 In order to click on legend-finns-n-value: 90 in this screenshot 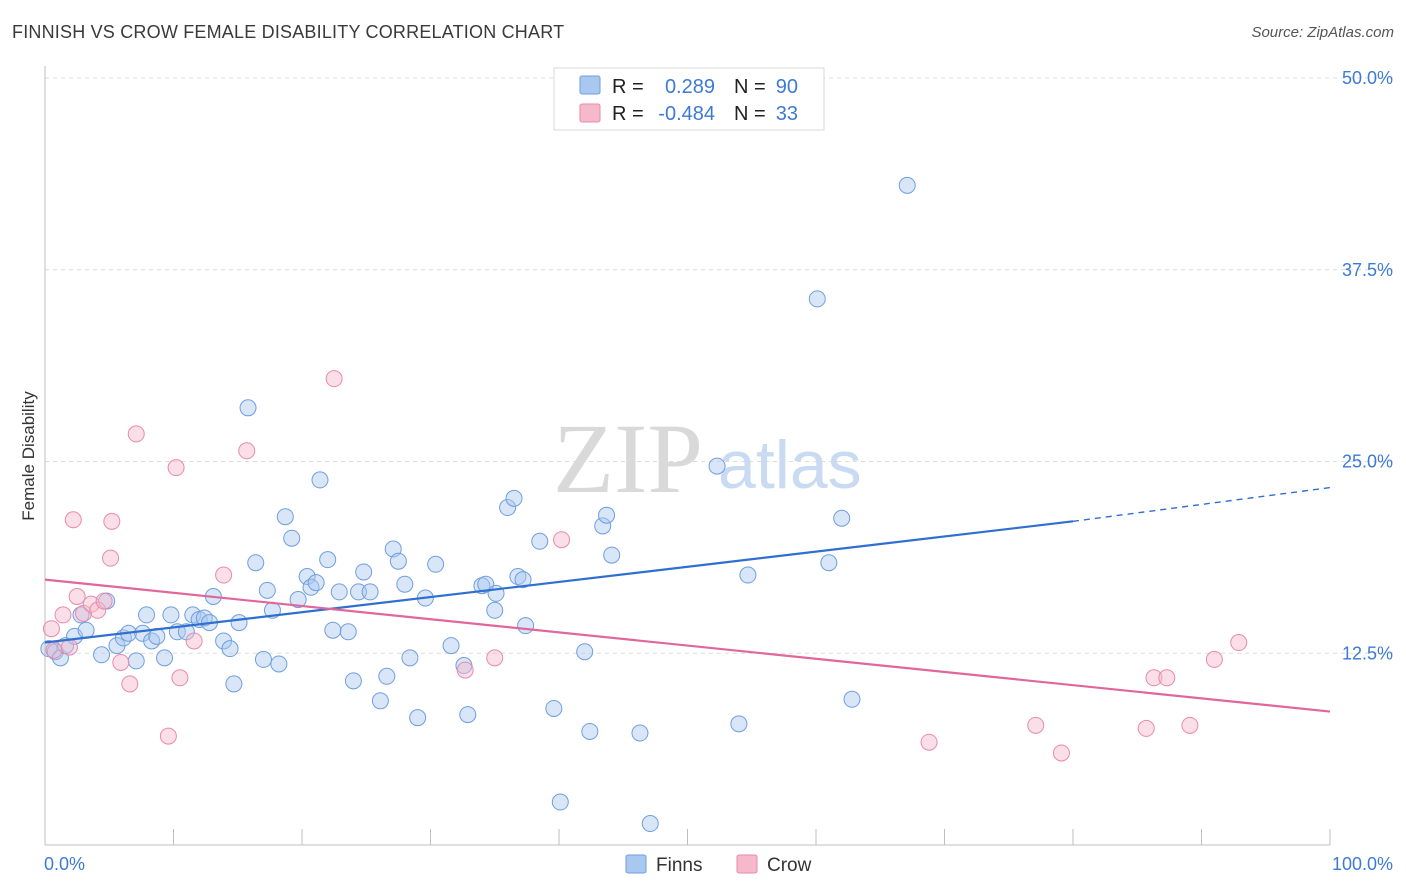, I will do `click(787, 87)`.